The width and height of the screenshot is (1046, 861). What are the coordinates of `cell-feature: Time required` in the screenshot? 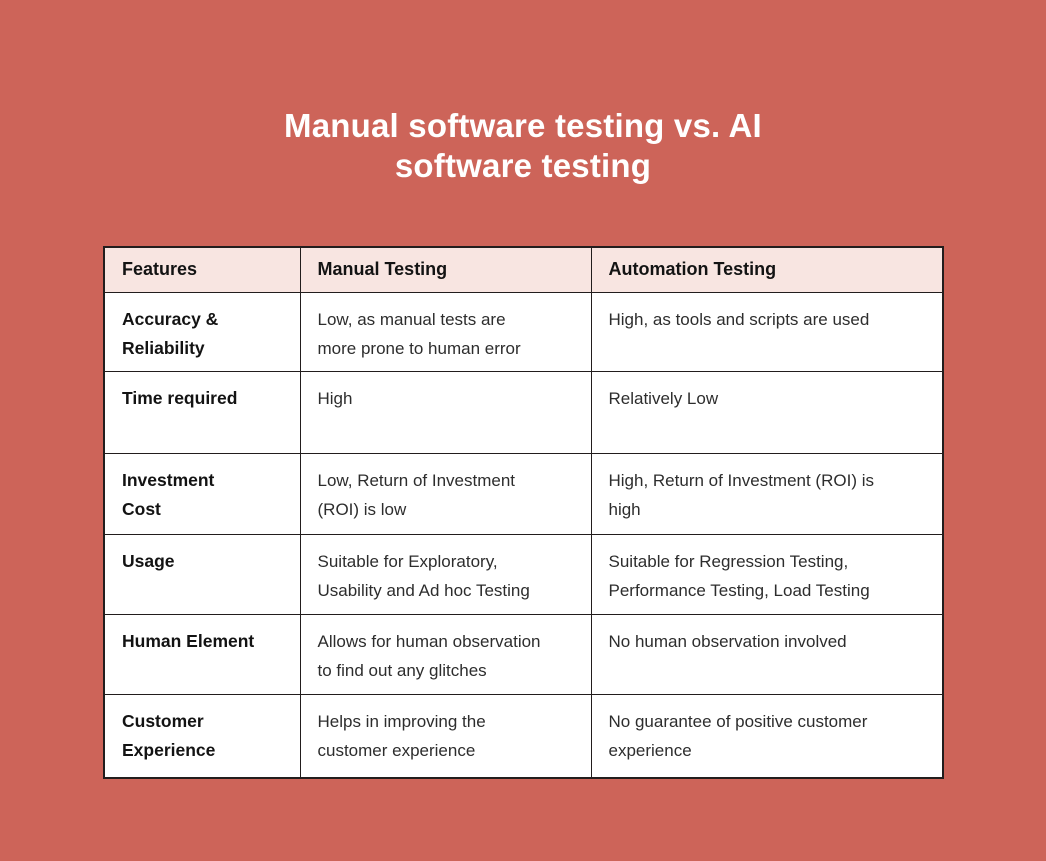 It's located at (202, 412).